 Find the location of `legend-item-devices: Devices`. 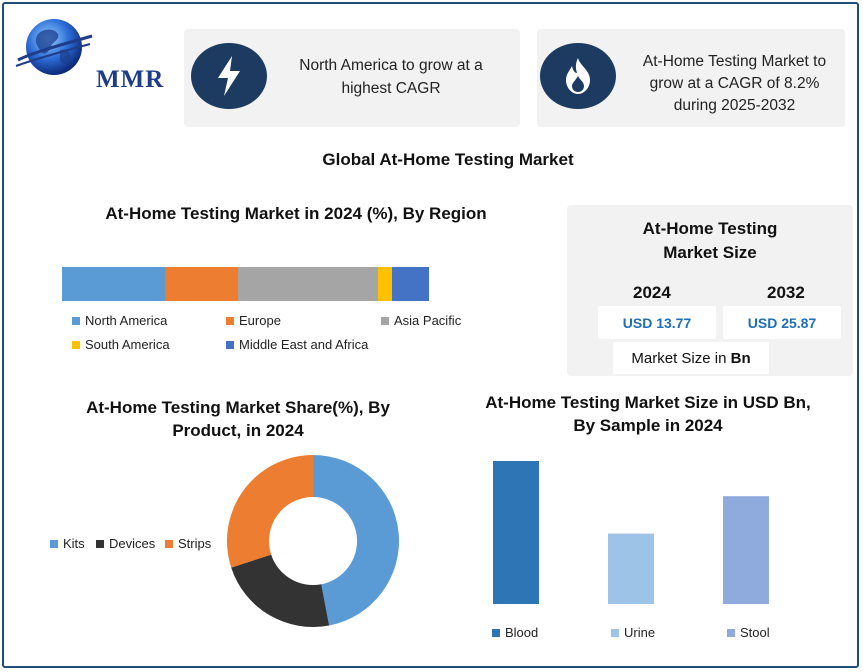

legend-item-devices: Devices is located at coordinates (125, 543).